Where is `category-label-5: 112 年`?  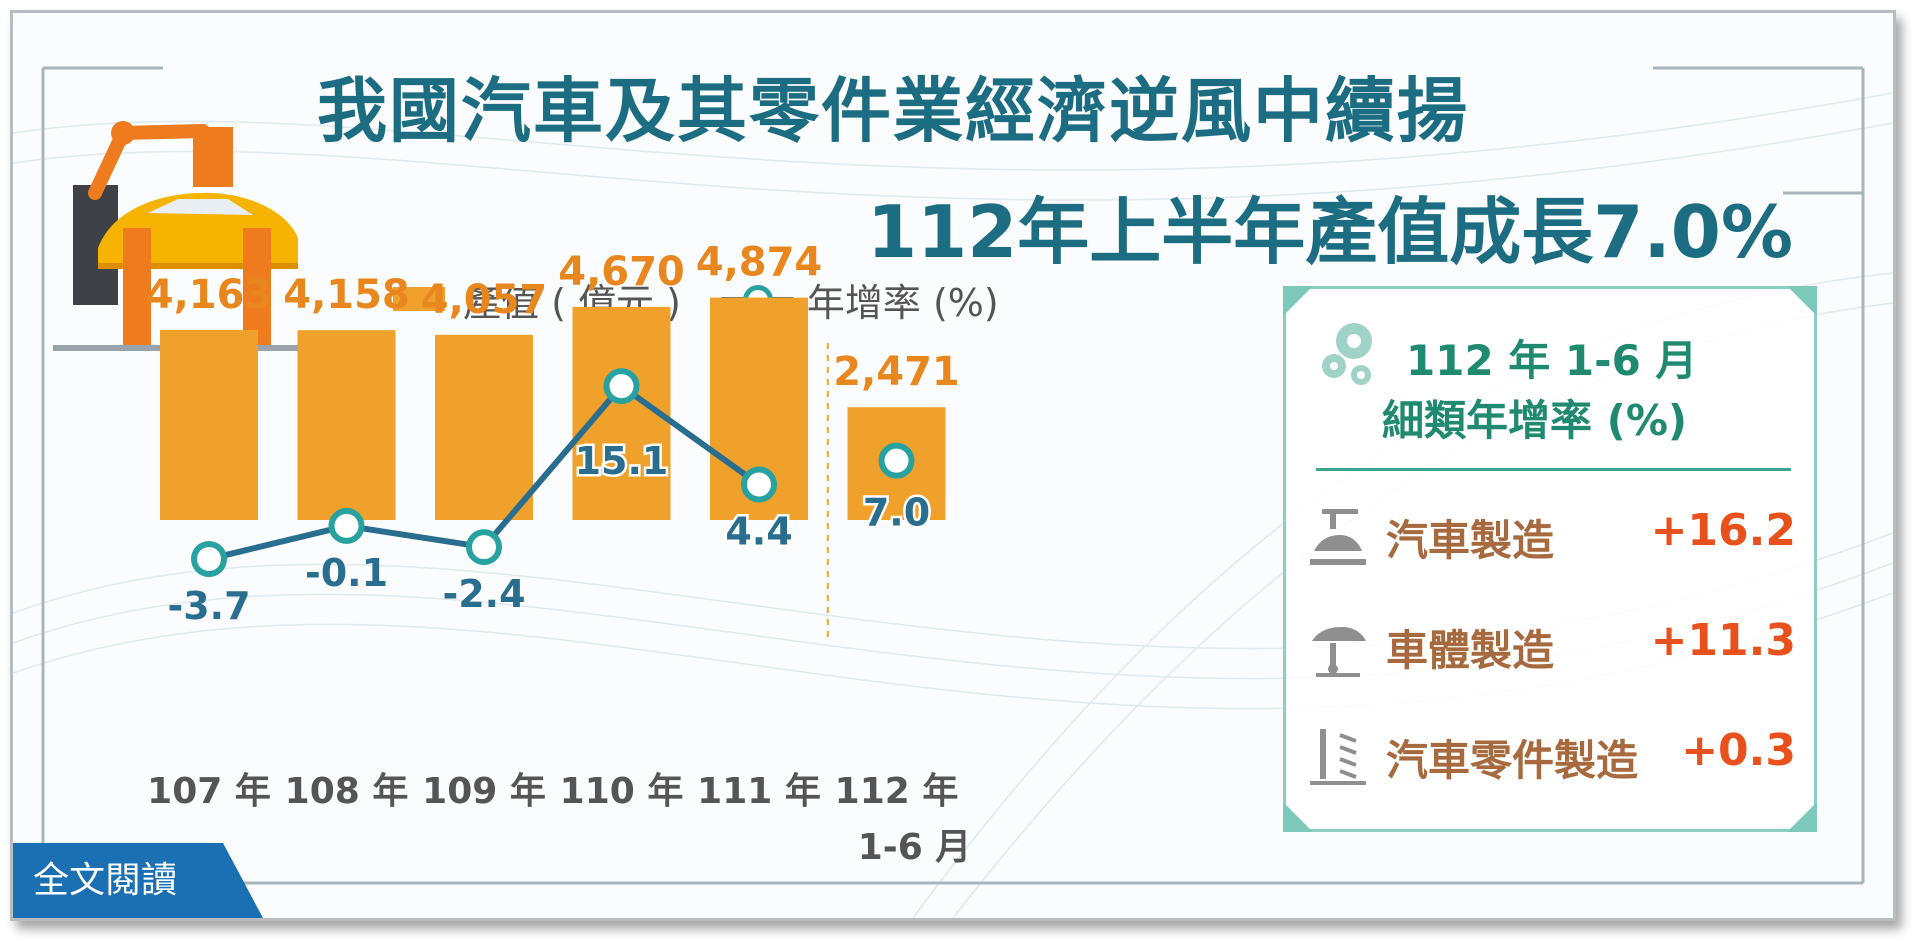
category-label-5: 112 年 is located at coordinates (897, 791).